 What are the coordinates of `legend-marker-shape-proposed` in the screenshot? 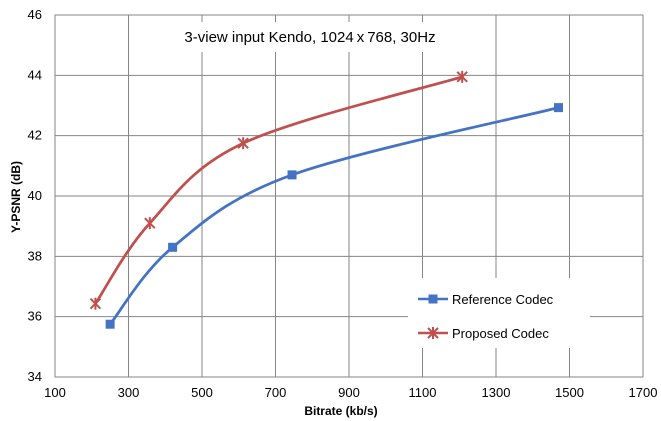 It's located at (433, 333).